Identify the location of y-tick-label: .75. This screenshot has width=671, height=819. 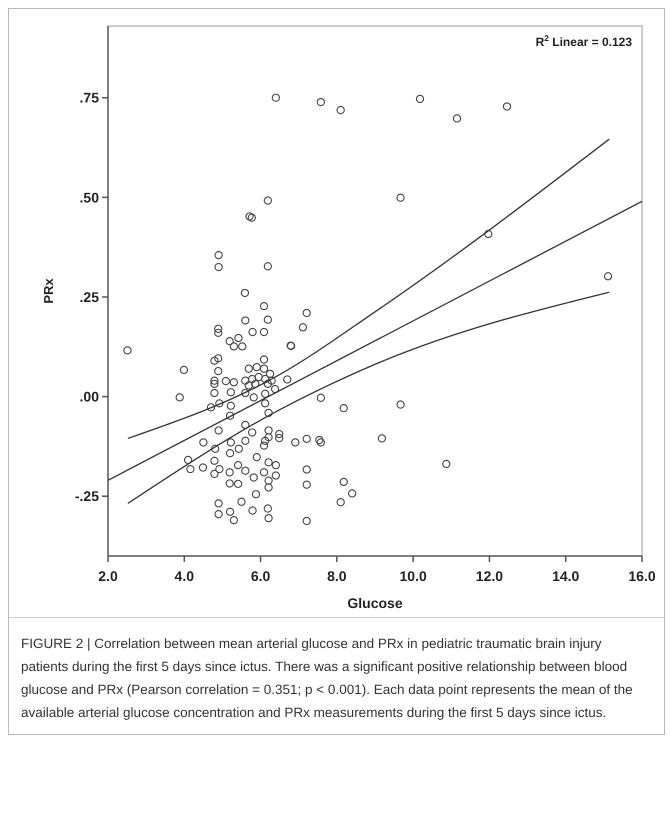
(90, 98).